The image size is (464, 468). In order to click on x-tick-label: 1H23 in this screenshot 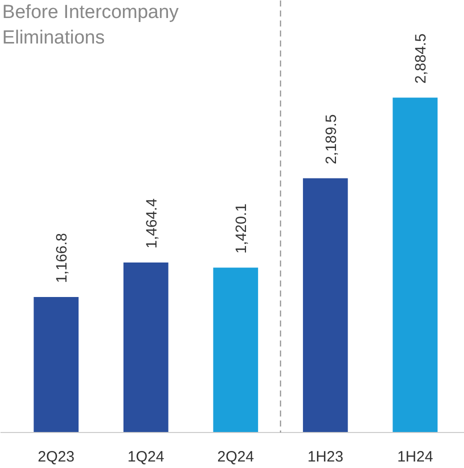, I will do `click(325, 457)`.